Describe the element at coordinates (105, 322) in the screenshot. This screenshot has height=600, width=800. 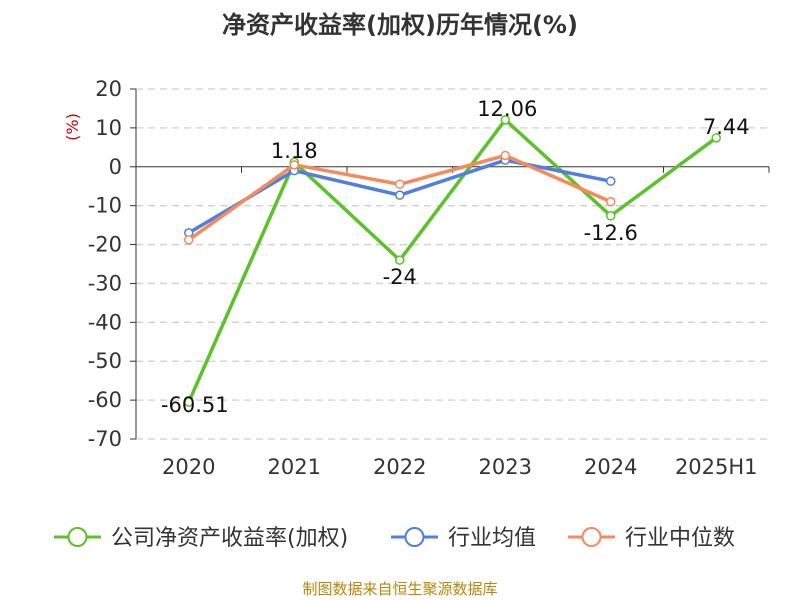
I see `y-tick-label: -40` at that location.